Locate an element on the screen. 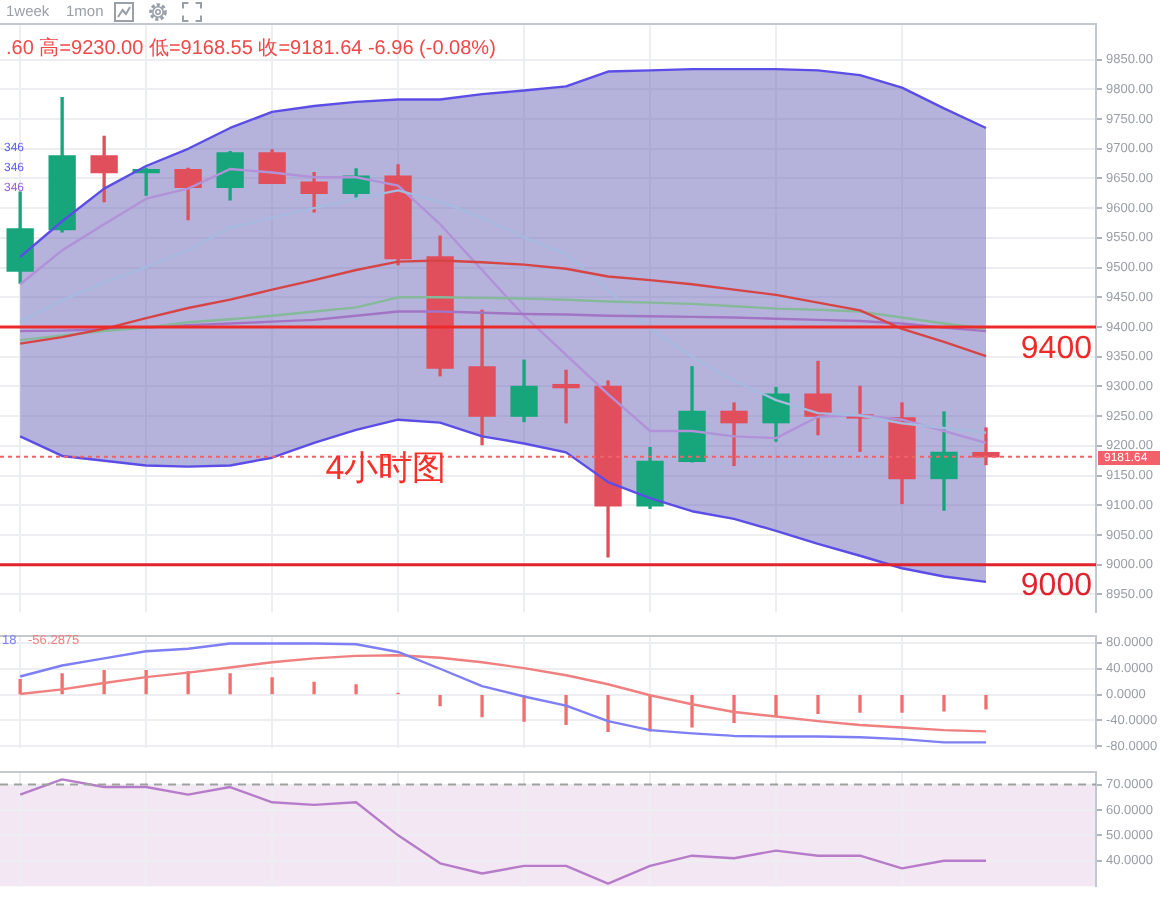 This screenshot has height=898, width=1160. ref-line-label: 9400 is located at coordinates (1056, 348).